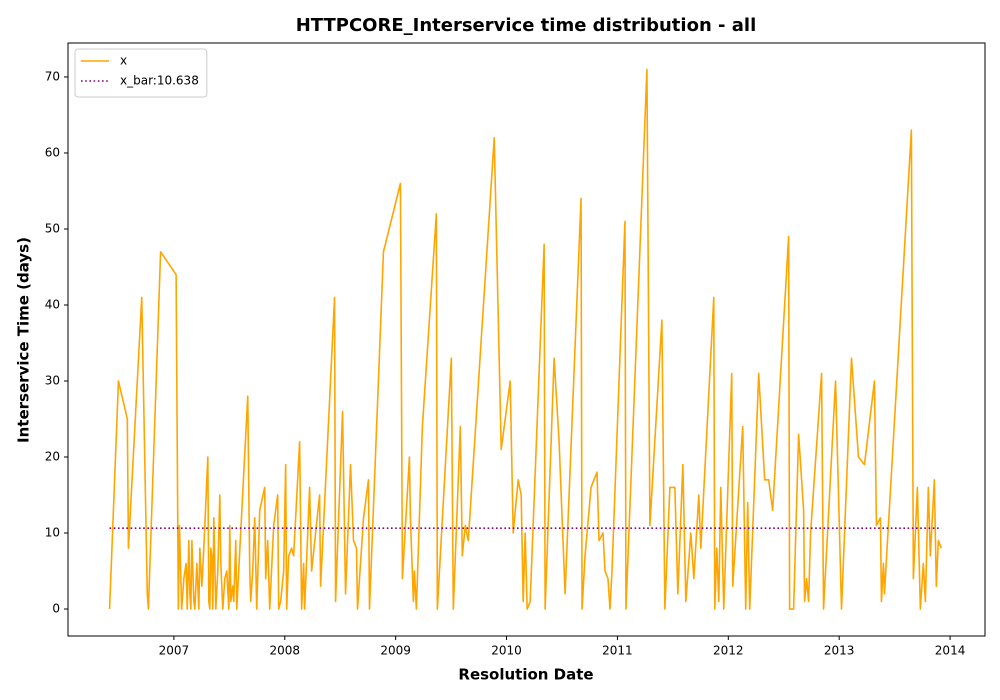  I want to click on y-tick-label: 70, so click(52, 76).